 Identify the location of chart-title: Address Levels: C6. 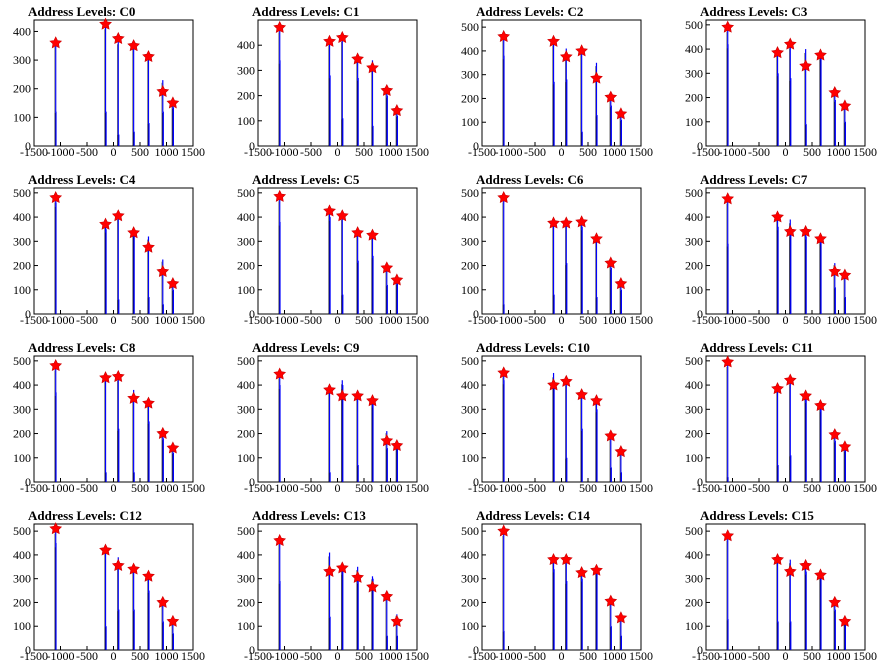
(530, 179).